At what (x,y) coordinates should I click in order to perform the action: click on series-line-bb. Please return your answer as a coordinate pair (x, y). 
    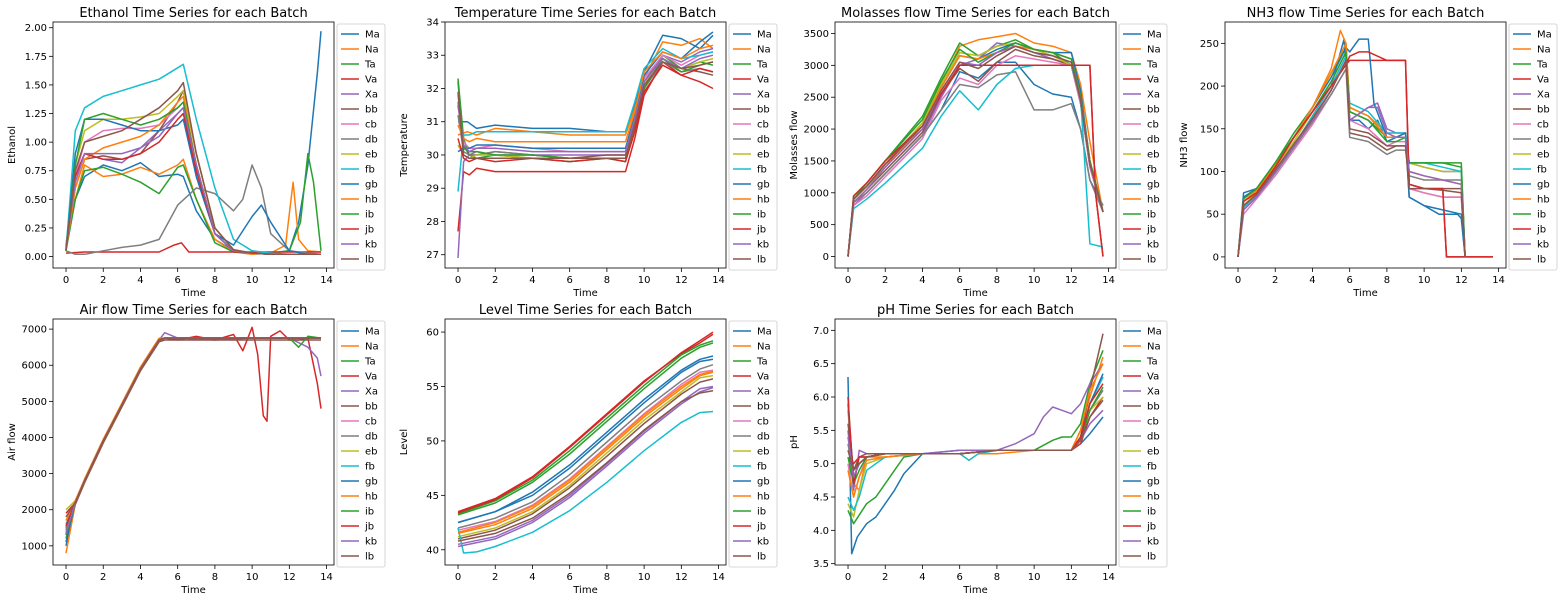
    Looking at the image, I should click on (193, 172).